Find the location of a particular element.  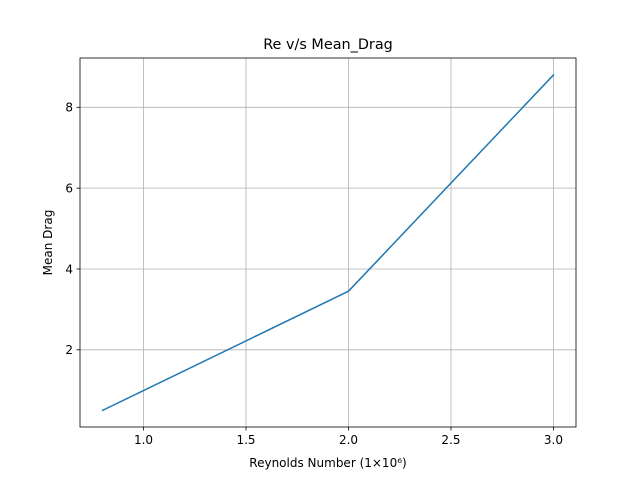

x-tick-label: 3.0 is located at coordinates (553, 440).